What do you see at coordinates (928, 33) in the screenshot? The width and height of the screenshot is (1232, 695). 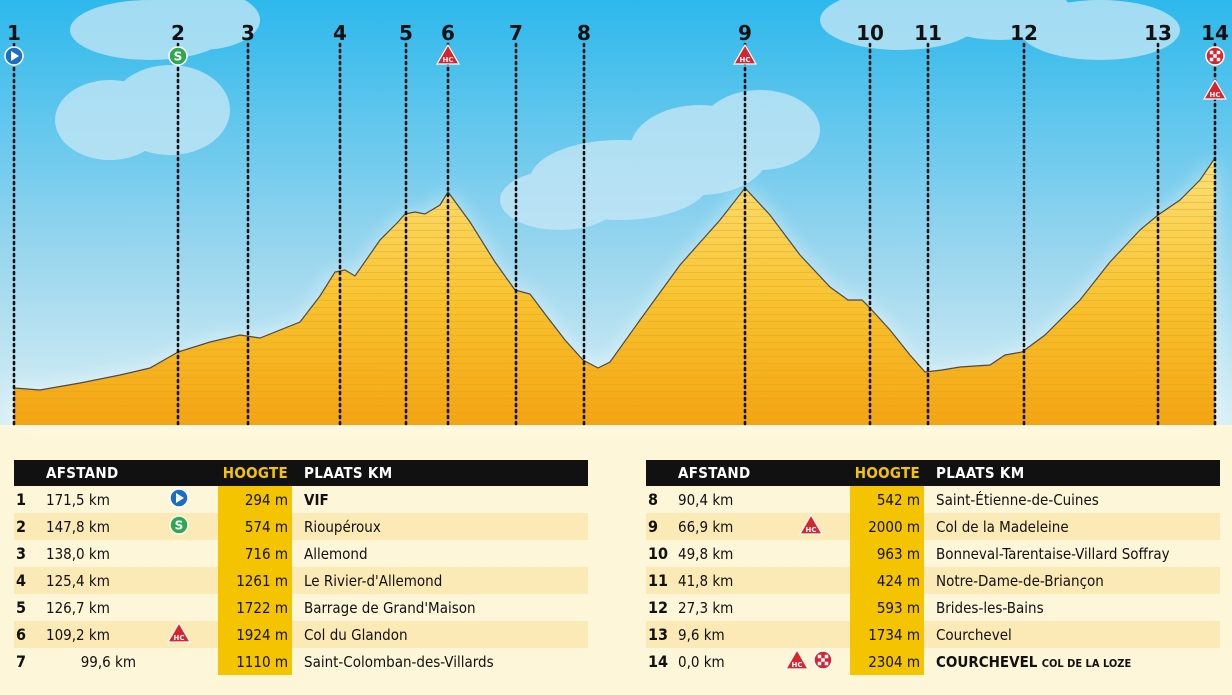 I see `marker-label: 11` at bounding box center [928, 33].